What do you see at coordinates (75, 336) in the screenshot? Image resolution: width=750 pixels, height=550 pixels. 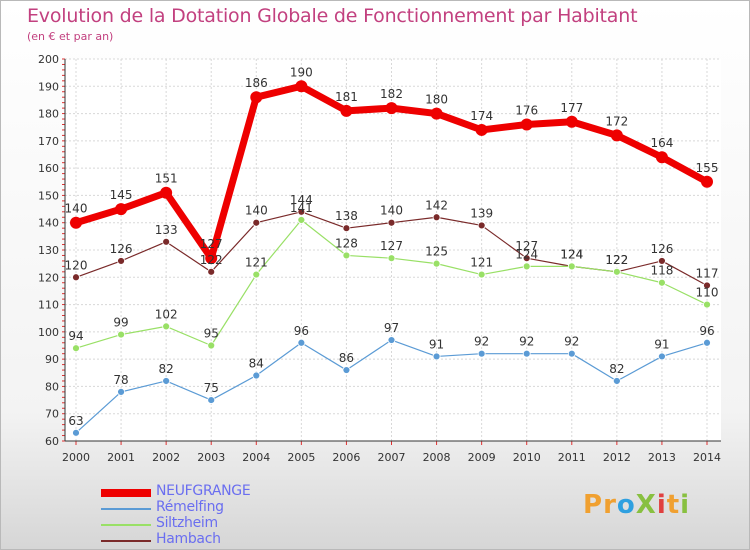 I see `data-label: 94` at bounding box center [75, 336].